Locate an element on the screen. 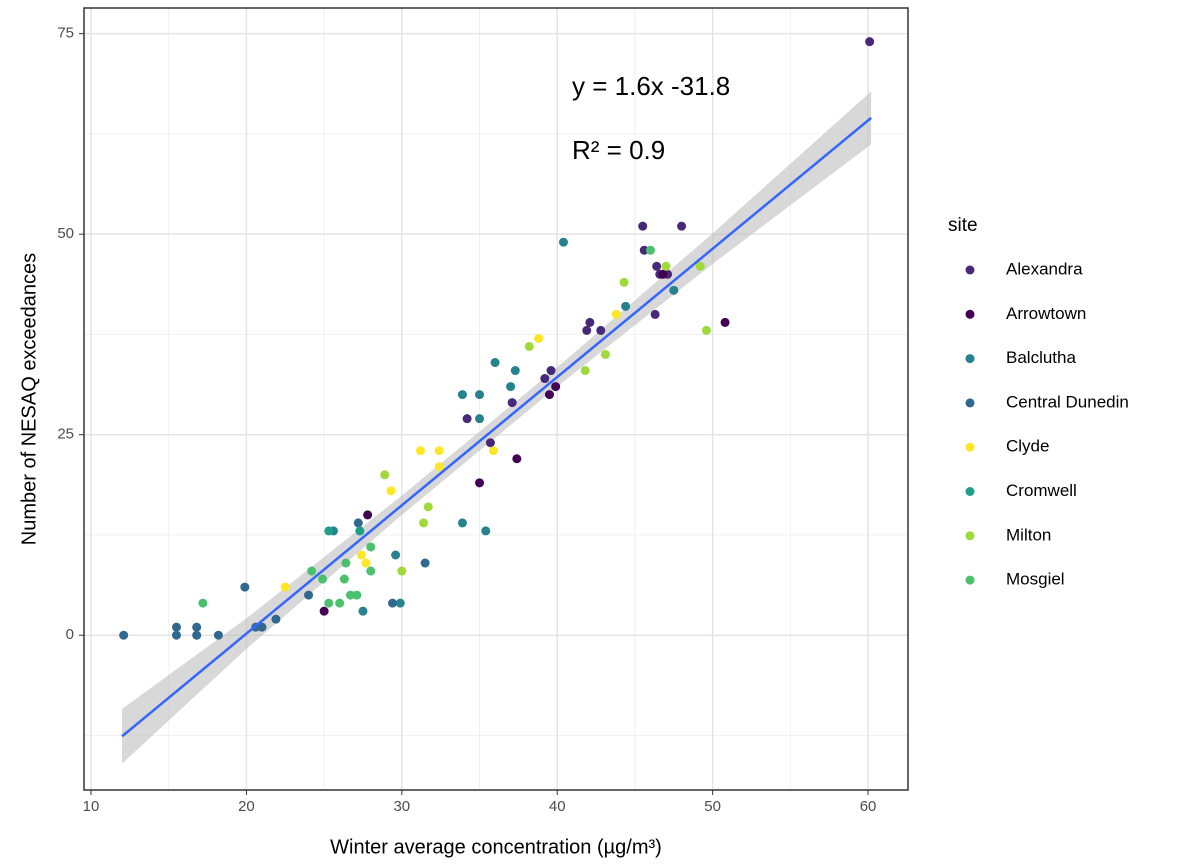  x-tick-label: 40 is located at coordinates (557, 806).